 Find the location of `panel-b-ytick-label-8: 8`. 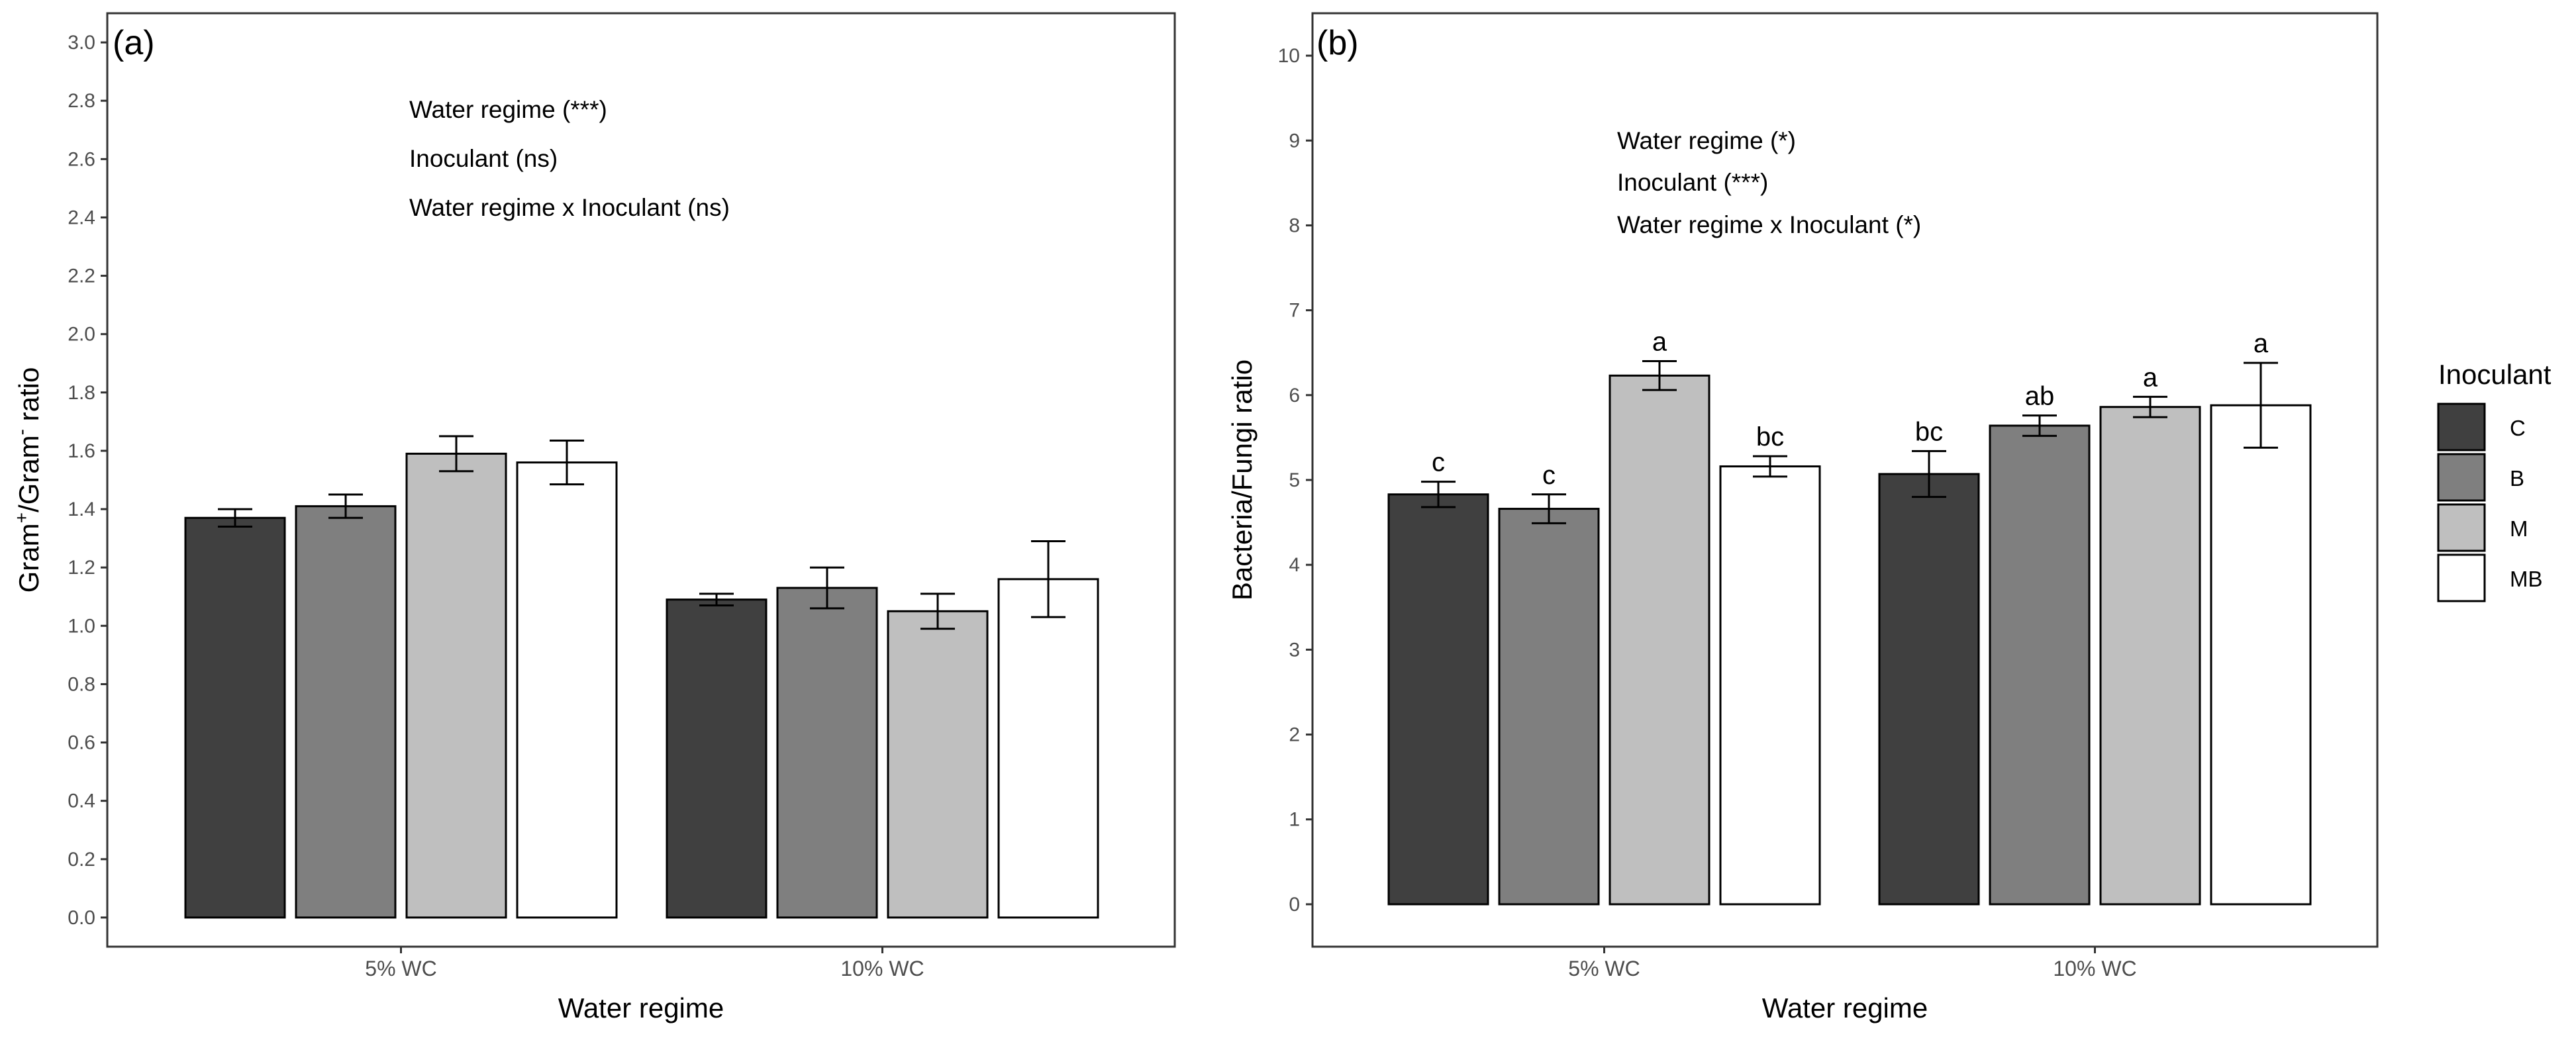

panel-b-ytick-label-8: 8 is located at coordinates (1294, 225).